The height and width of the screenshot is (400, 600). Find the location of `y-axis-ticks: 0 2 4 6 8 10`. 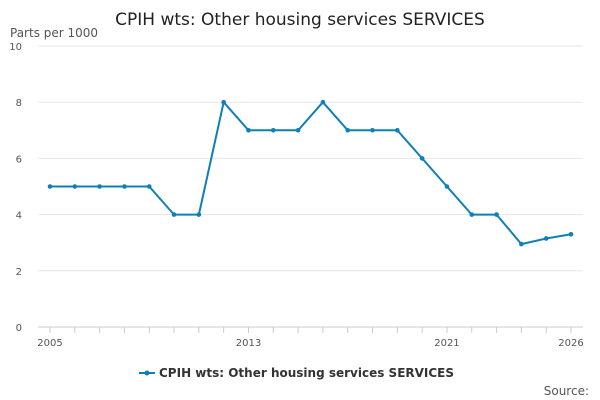

y-axis-ticks: 0 2 4 6 8 10 is located at coordinates (15, 188).